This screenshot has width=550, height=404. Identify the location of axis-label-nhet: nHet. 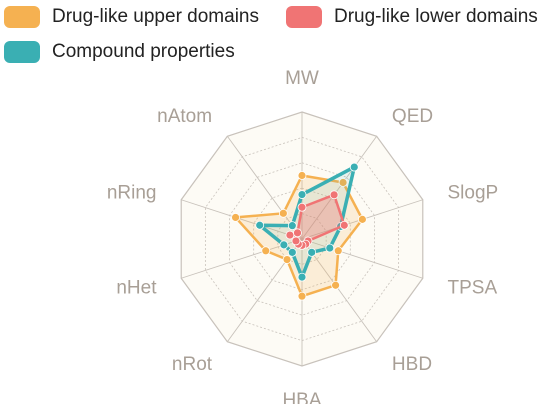
(136, 287).